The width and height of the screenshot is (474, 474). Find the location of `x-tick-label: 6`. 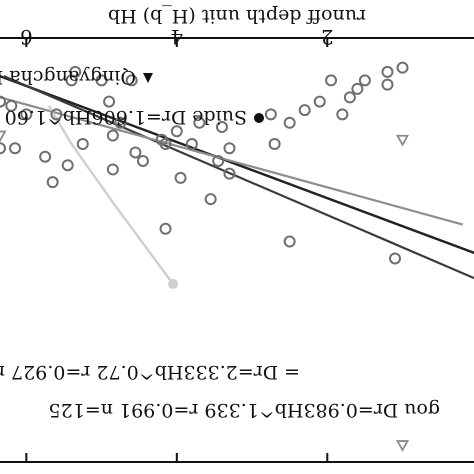

x-tick-label: 6 is located at coordinates (26, 37).